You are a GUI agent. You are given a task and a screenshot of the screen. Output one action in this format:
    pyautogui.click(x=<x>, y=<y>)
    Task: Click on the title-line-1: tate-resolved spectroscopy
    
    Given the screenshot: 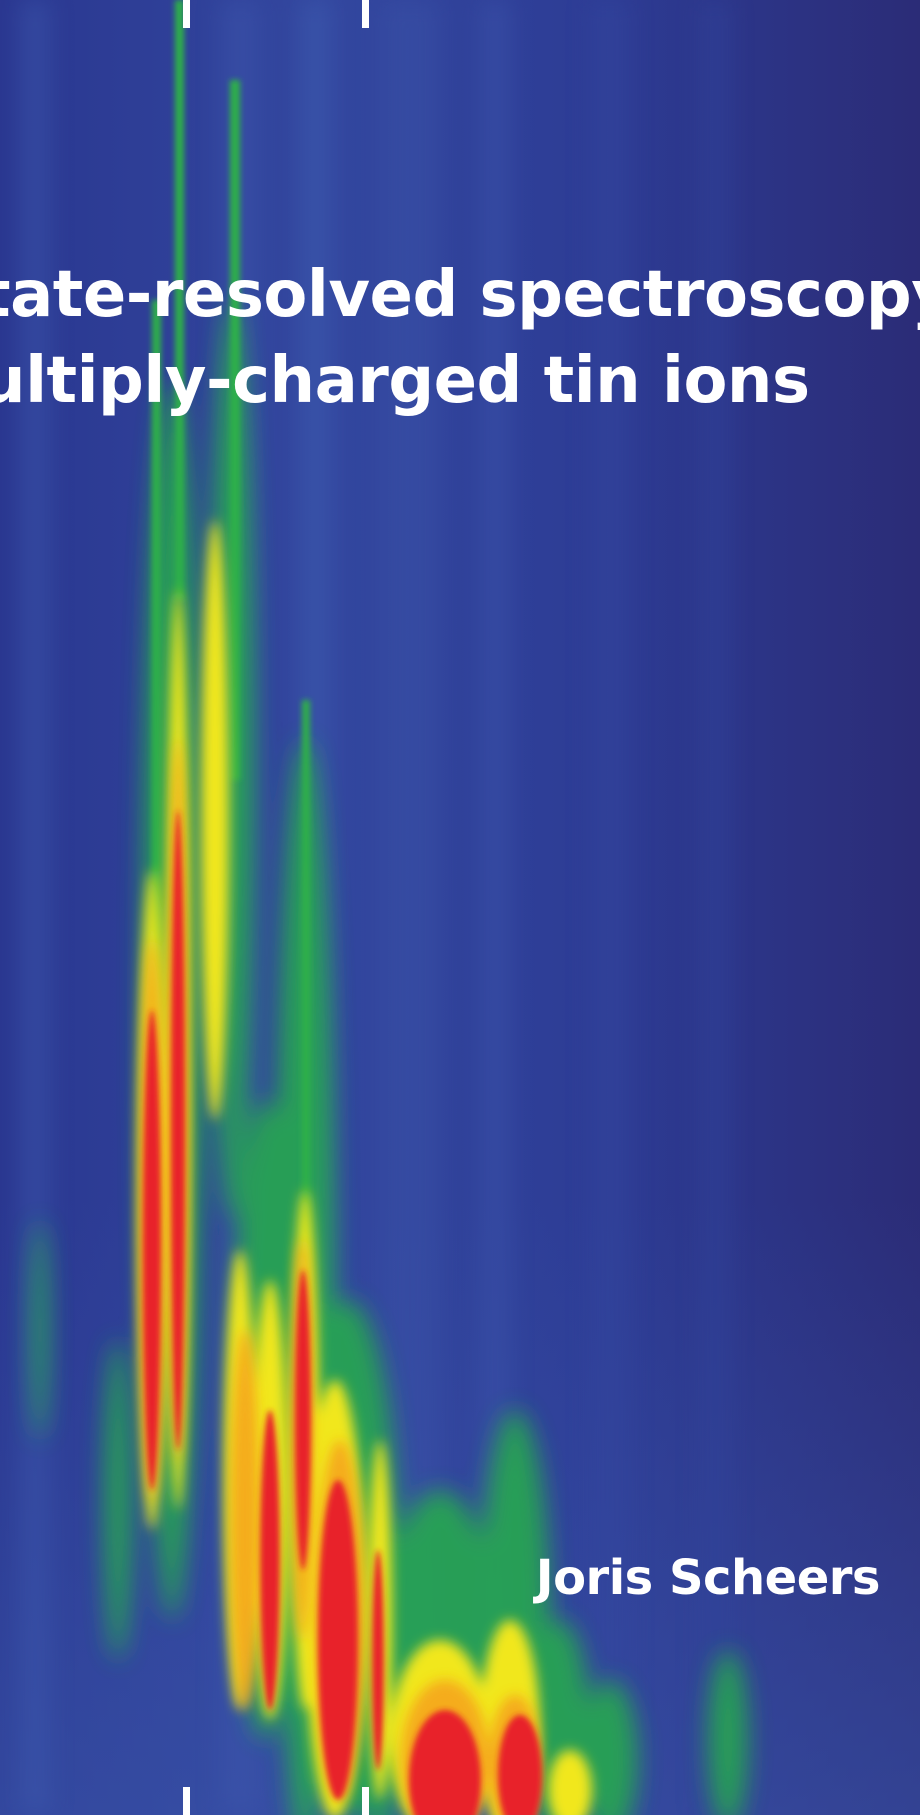 What is the action you would take?
    pyautogui.click(x=460, y=295)
    